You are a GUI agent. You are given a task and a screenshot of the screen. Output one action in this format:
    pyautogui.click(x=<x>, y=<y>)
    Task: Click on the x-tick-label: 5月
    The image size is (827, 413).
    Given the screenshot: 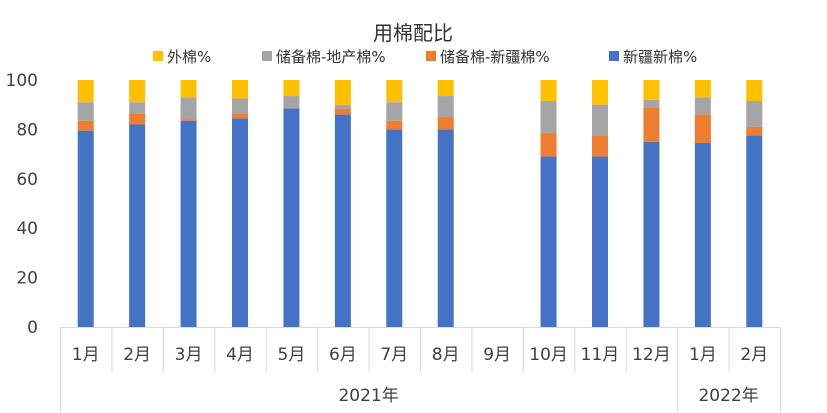 What is the action you would take?
    pyautogui.click(x=292, y=355)
    